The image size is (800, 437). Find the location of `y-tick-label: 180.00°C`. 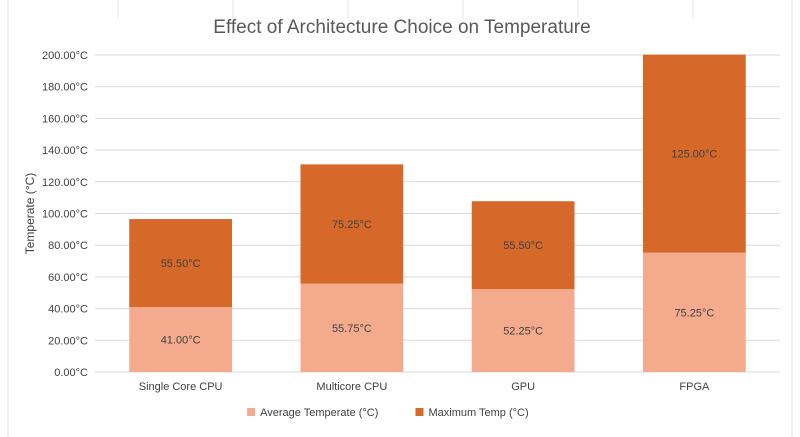

y-tick-label: 180.00°C is located at coordinates (65, 88).